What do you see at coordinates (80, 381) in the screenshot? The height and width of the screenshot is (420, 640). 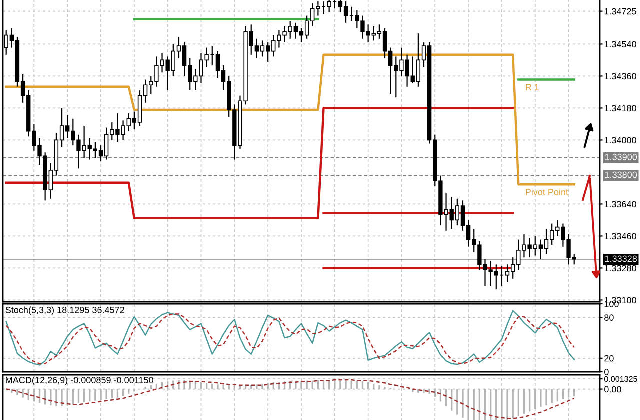 I see `chart-title: MACD(12,26,9) -0.000859 -0.001150` at bounding box center [80, 381].